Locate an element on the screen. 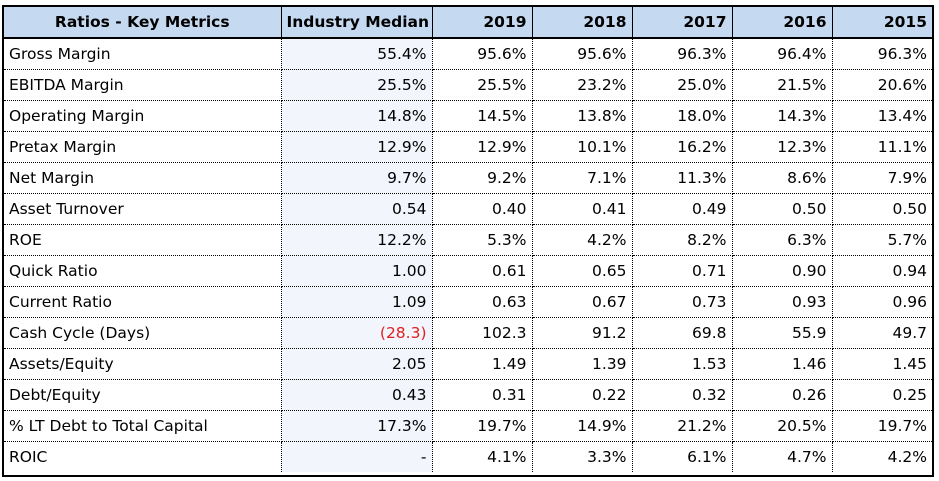  year-value-cell: 8.6% is located at coordinates (782, 178).